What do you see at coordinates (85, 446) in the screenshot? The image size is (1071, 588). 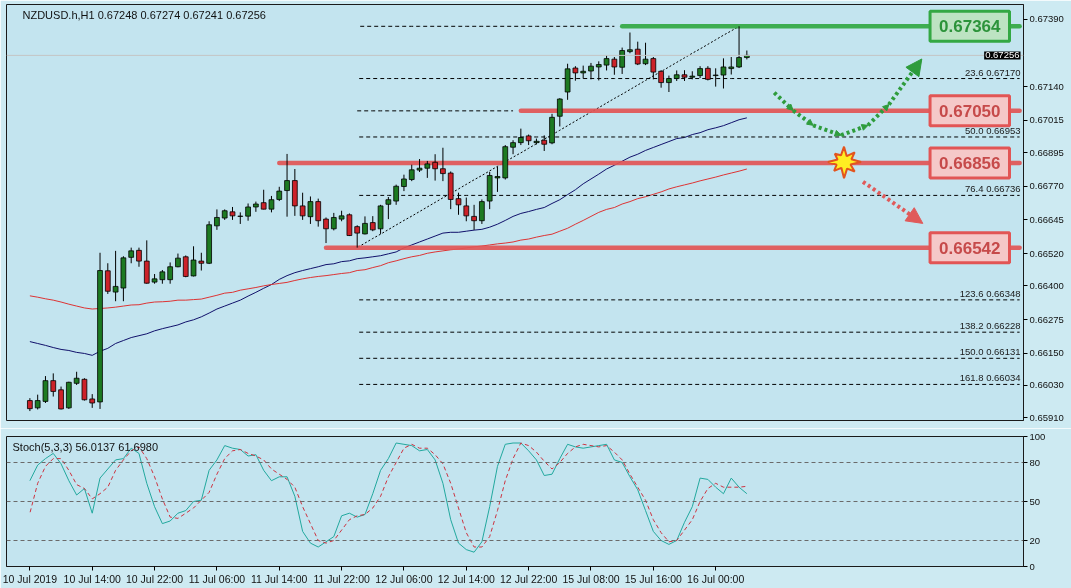 I see `chart-title: Stoch(5,3,3) 56.0137 61.6980` at bounding box center [85, 446].